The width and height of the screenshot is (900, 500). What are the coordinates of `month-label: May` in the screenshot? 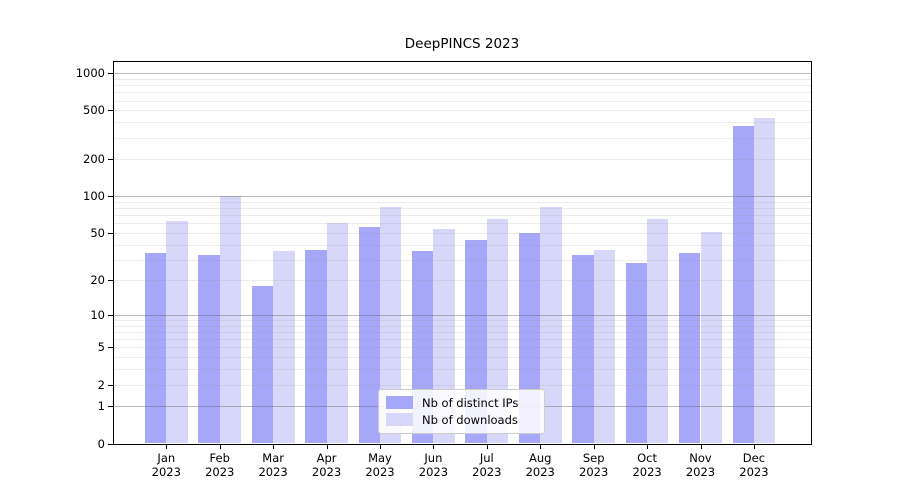 It's located at (380, 457).